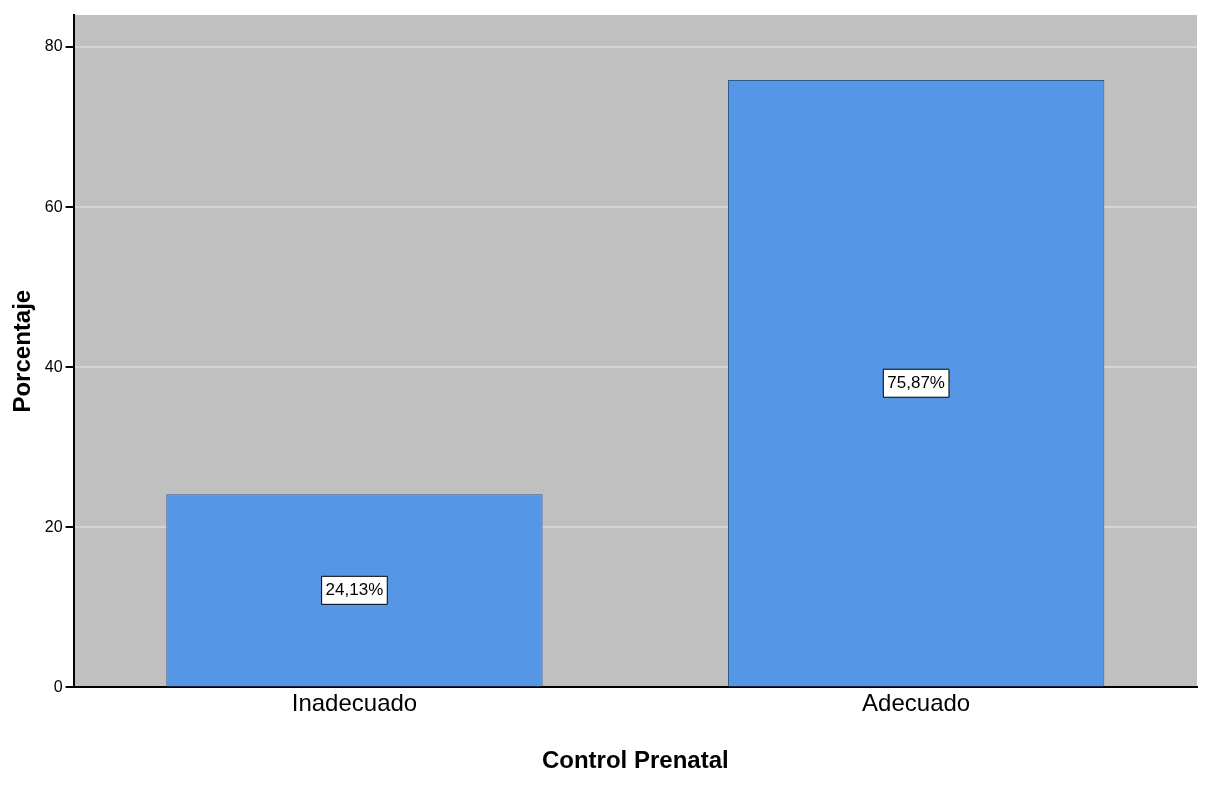 The width and height of the screenshot is (1207, 785). Describe the element at coordinates (916, 382) in the screenshot. I see `data-label: 75,87%` at that location.